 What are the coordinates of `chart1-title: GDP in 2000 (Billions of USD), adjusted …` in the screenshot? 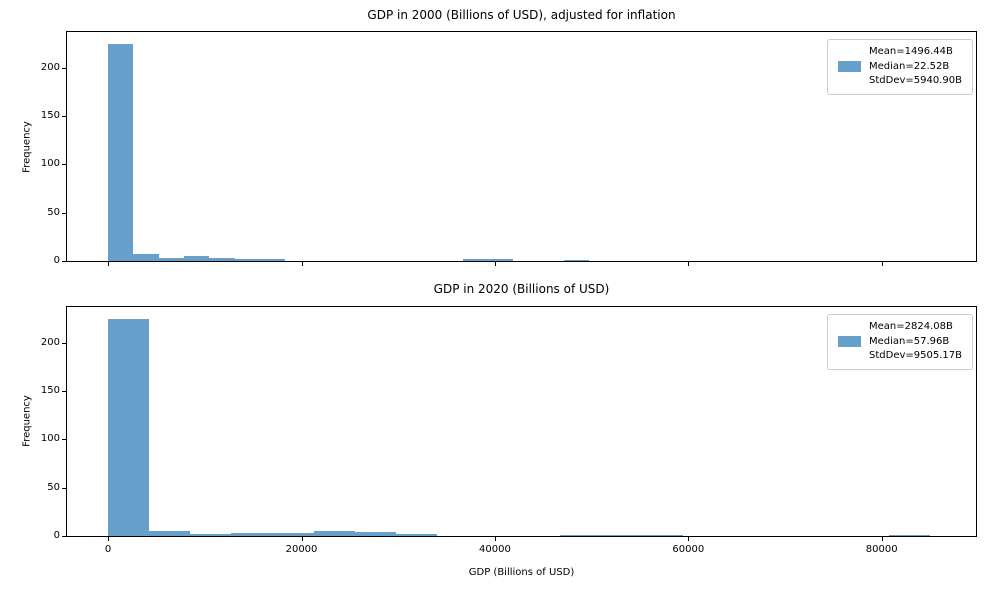 It's located at (521, 15).